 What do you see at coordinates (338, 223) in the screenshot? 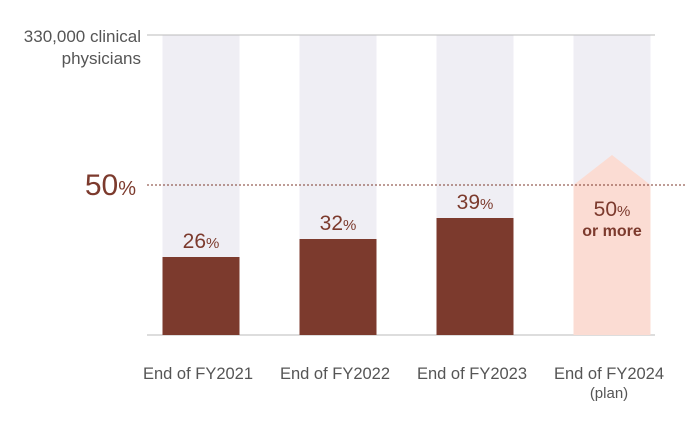
I see `value-label-2: 32%` at bounding box center [338, 223].